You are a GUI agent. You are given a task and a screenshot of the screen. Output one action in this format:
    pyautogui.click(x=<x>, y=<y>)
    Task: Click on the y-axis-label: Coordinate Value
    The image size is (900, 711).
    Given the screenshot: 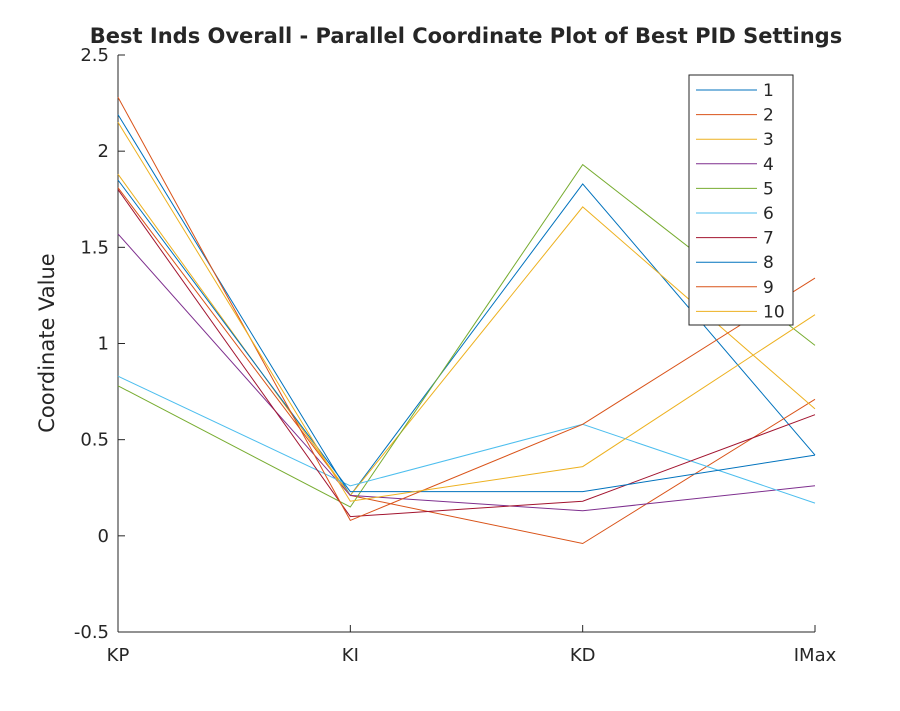 What is the action you would take?
    pyautogui.click(x=47, y=342)
    